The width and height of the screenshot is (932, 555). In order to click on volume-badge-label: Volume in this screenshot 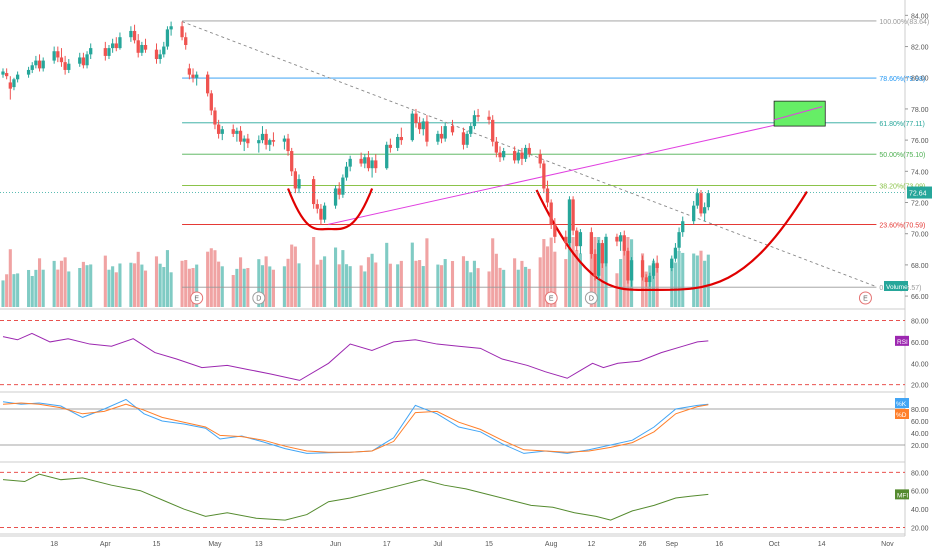, I will do `click(897, 287)`.